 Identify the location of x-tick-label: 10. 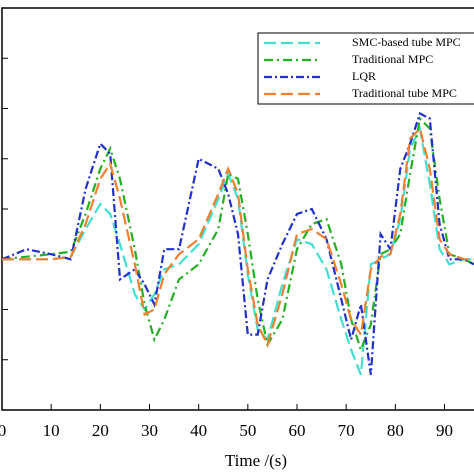
(51, 430).